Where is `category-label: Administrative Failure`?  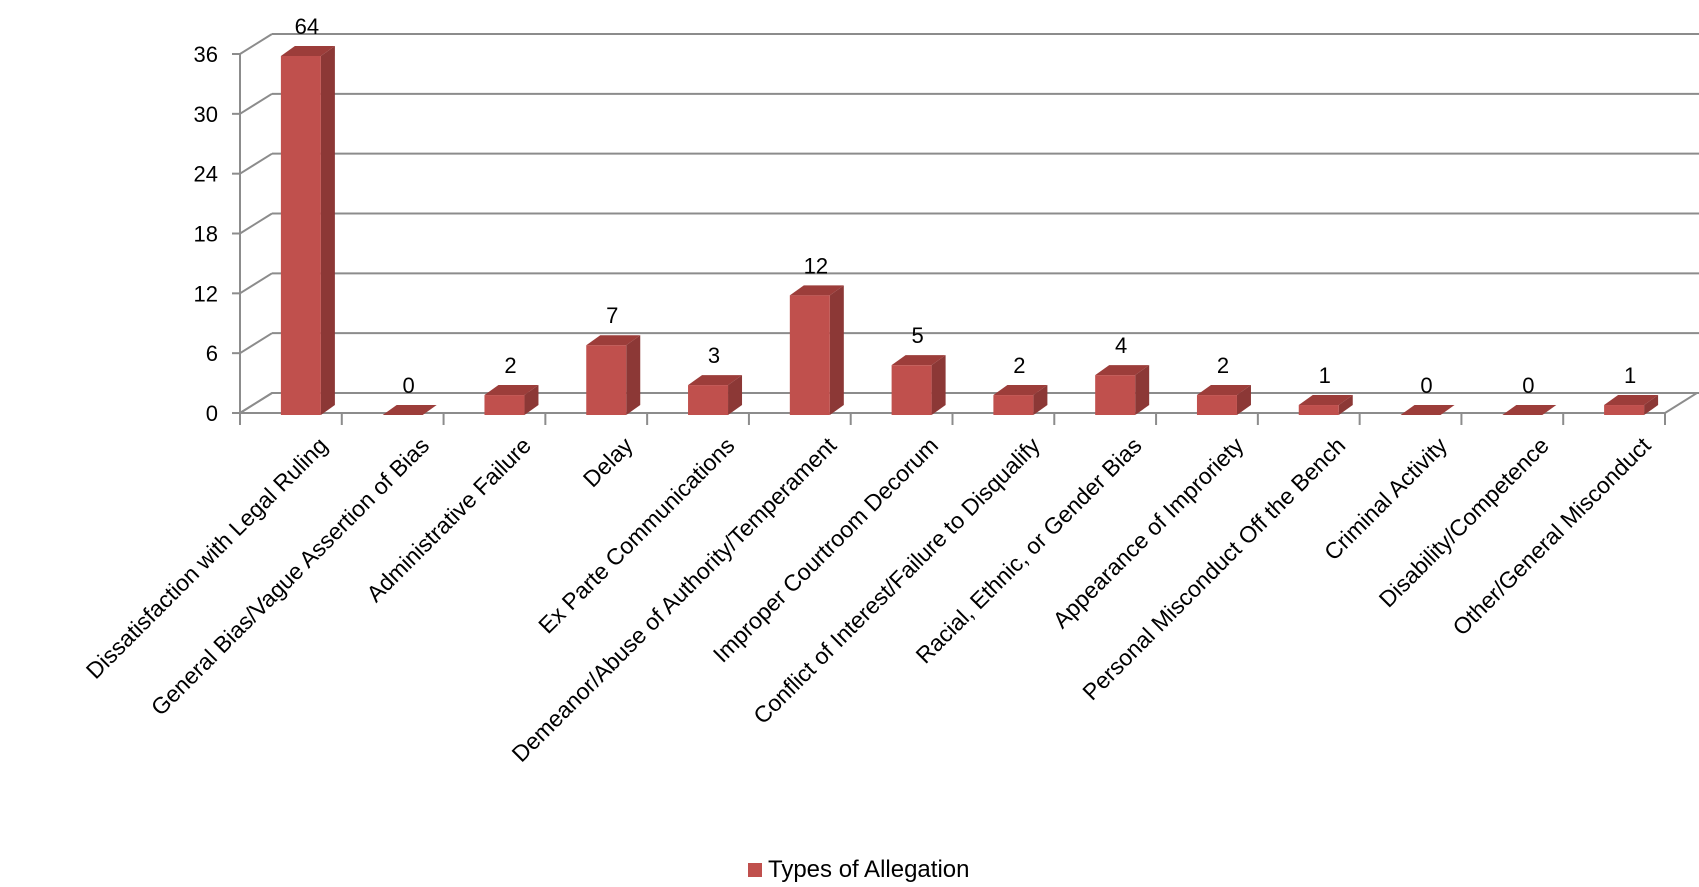
category-label: Administrative Failure is located at coordinates (448, 519).